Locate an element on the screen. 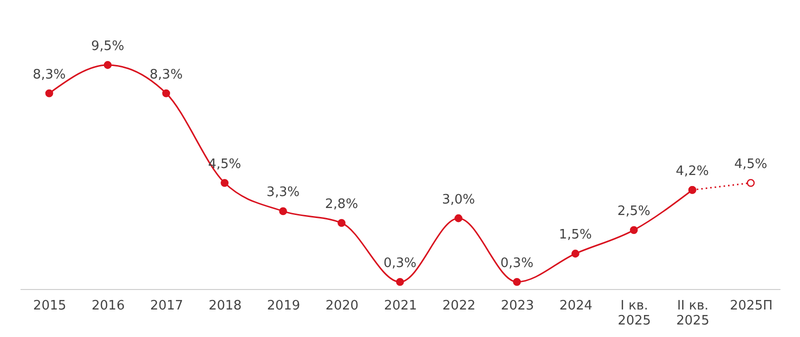  x-tick-label: 2020 is located at coordinates (342, 306).